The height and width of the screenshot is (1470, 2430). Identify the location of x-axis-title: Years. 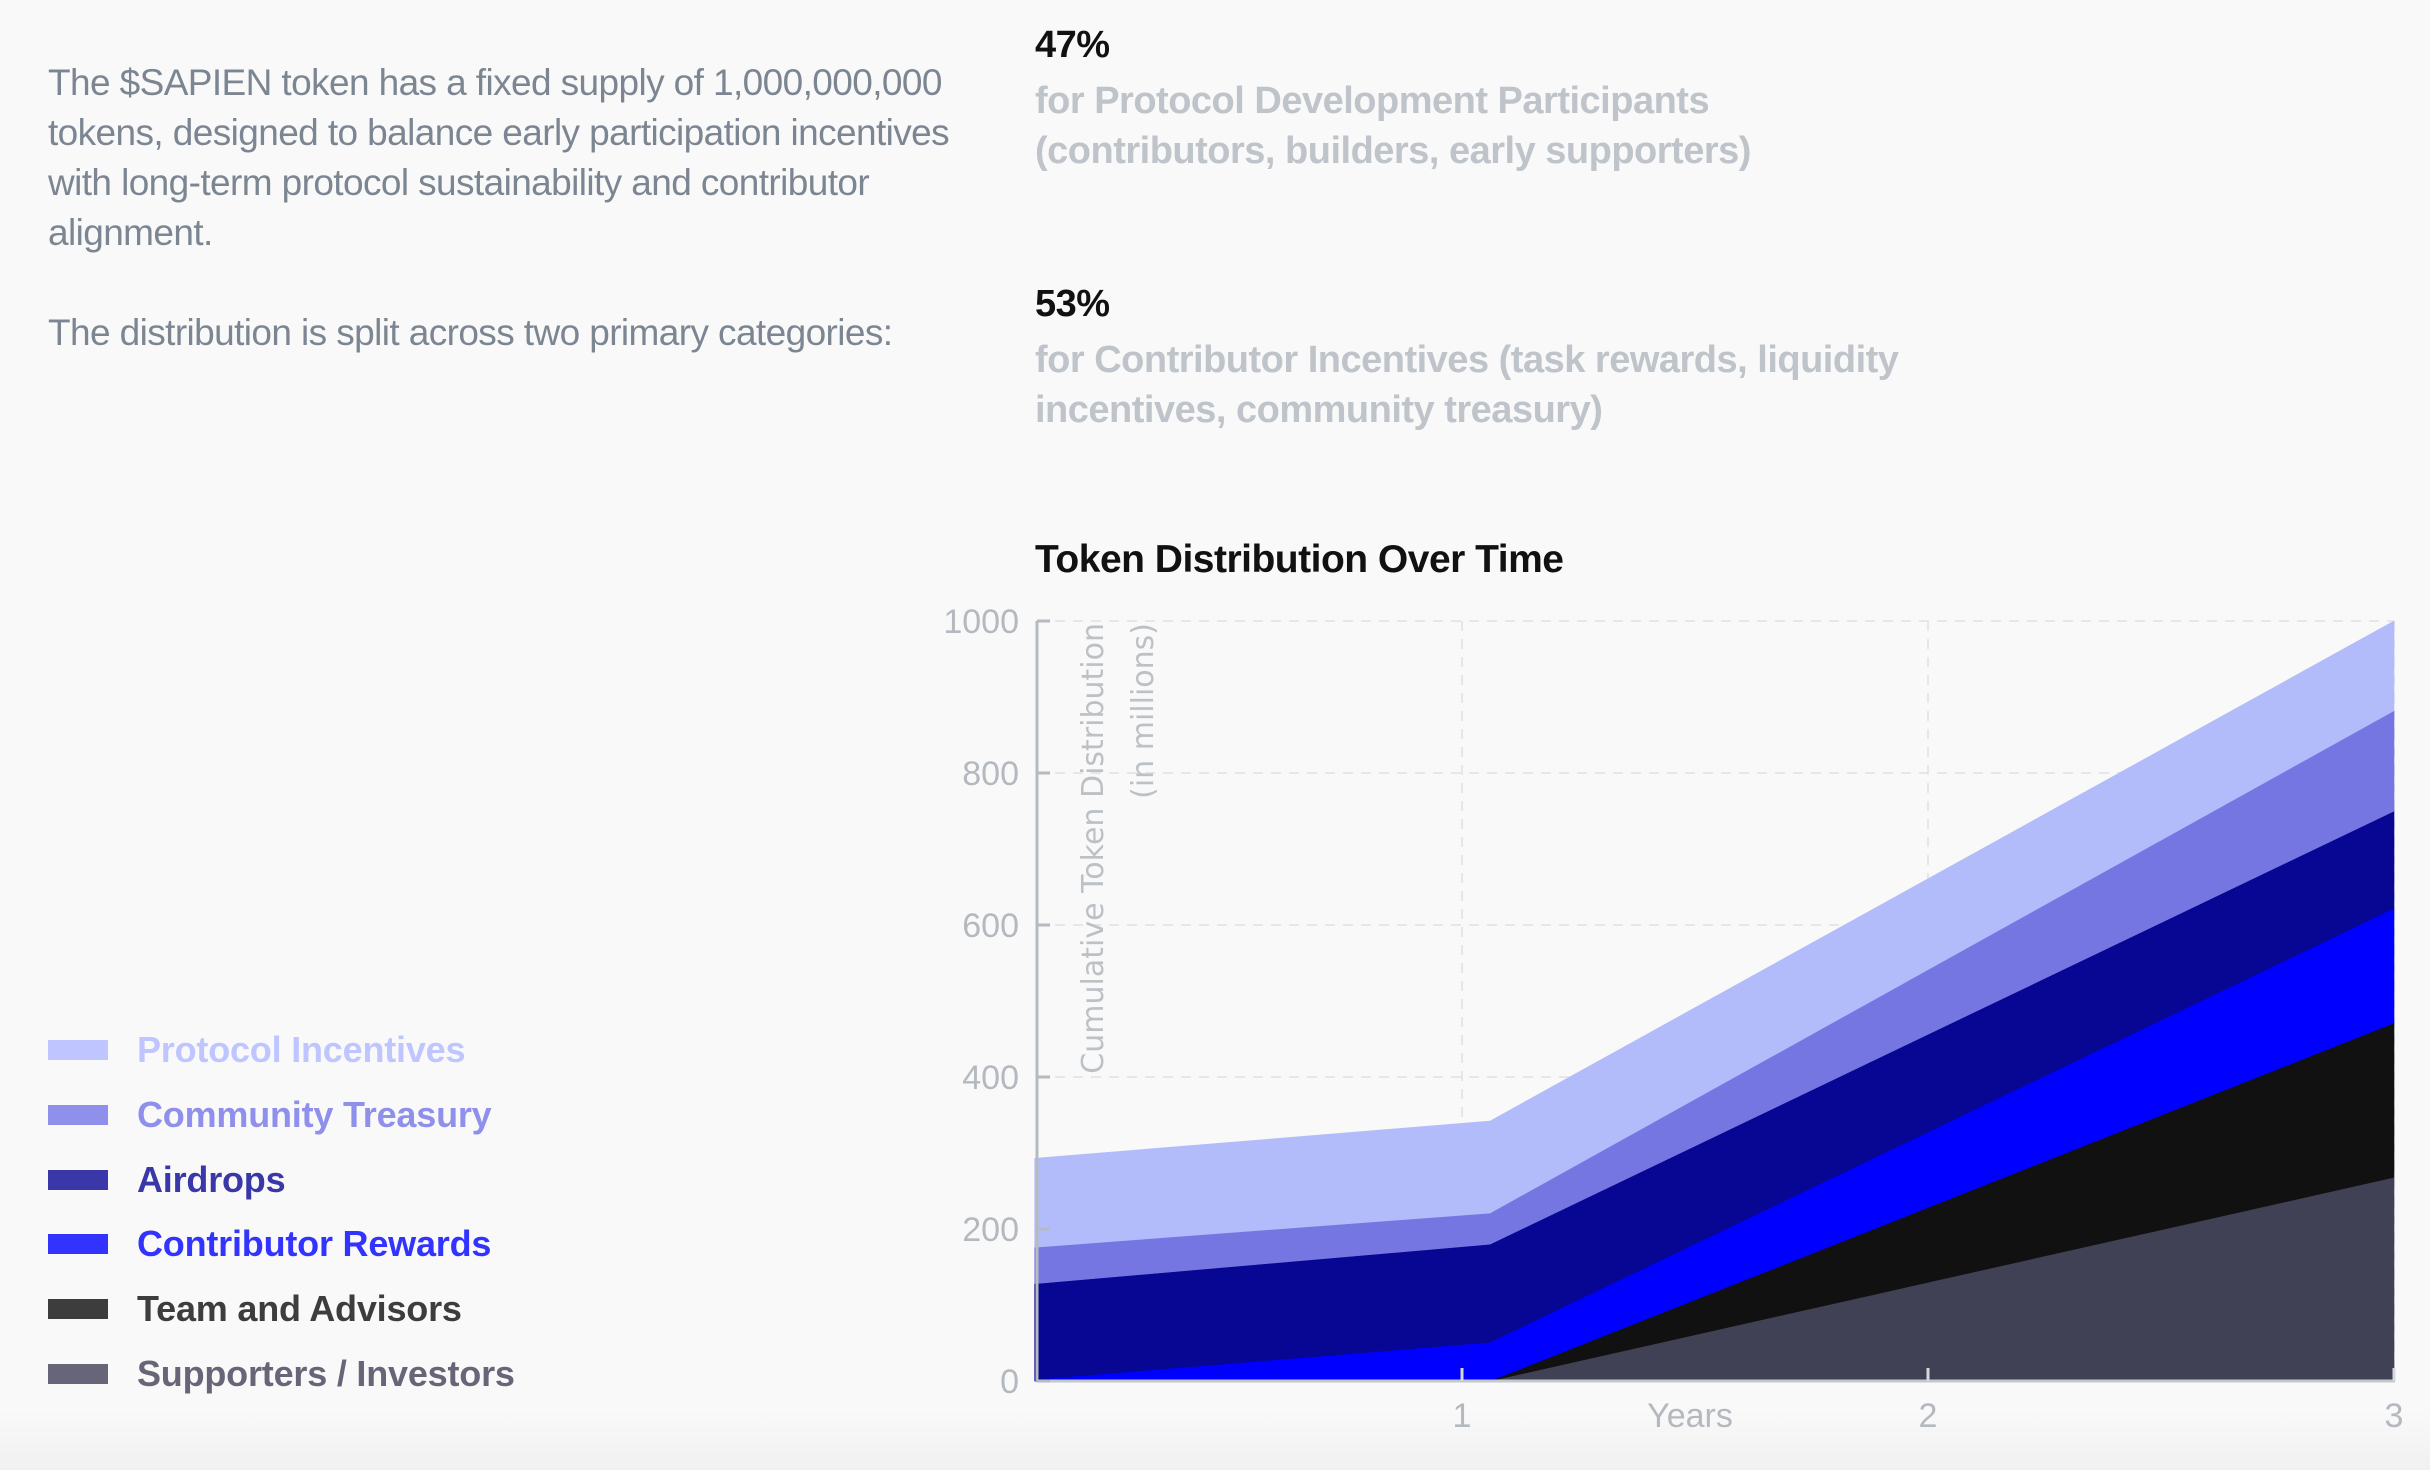
(1690, 1416).